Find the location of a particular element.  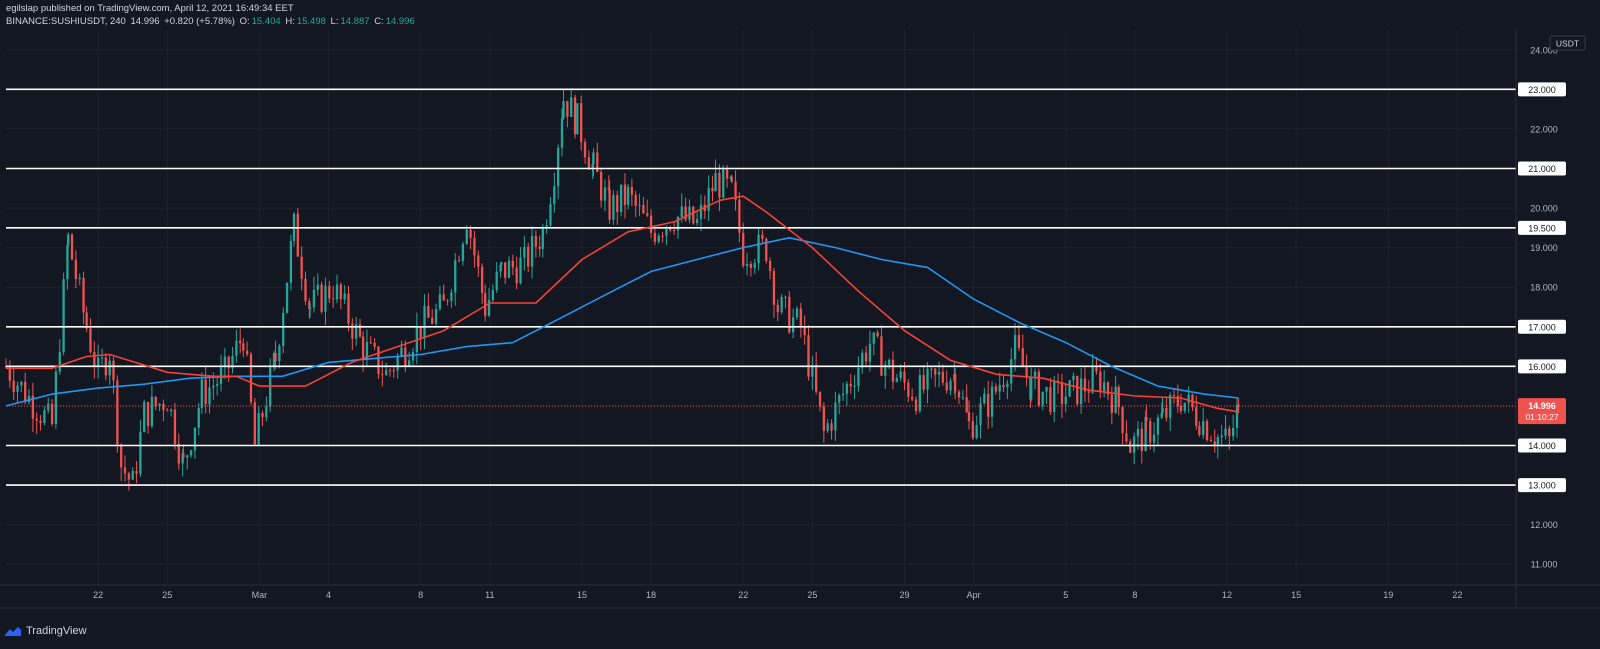

symbol-name: BINANCE:SUSHIUSDT, 240 is located at coordinates (66, 21).